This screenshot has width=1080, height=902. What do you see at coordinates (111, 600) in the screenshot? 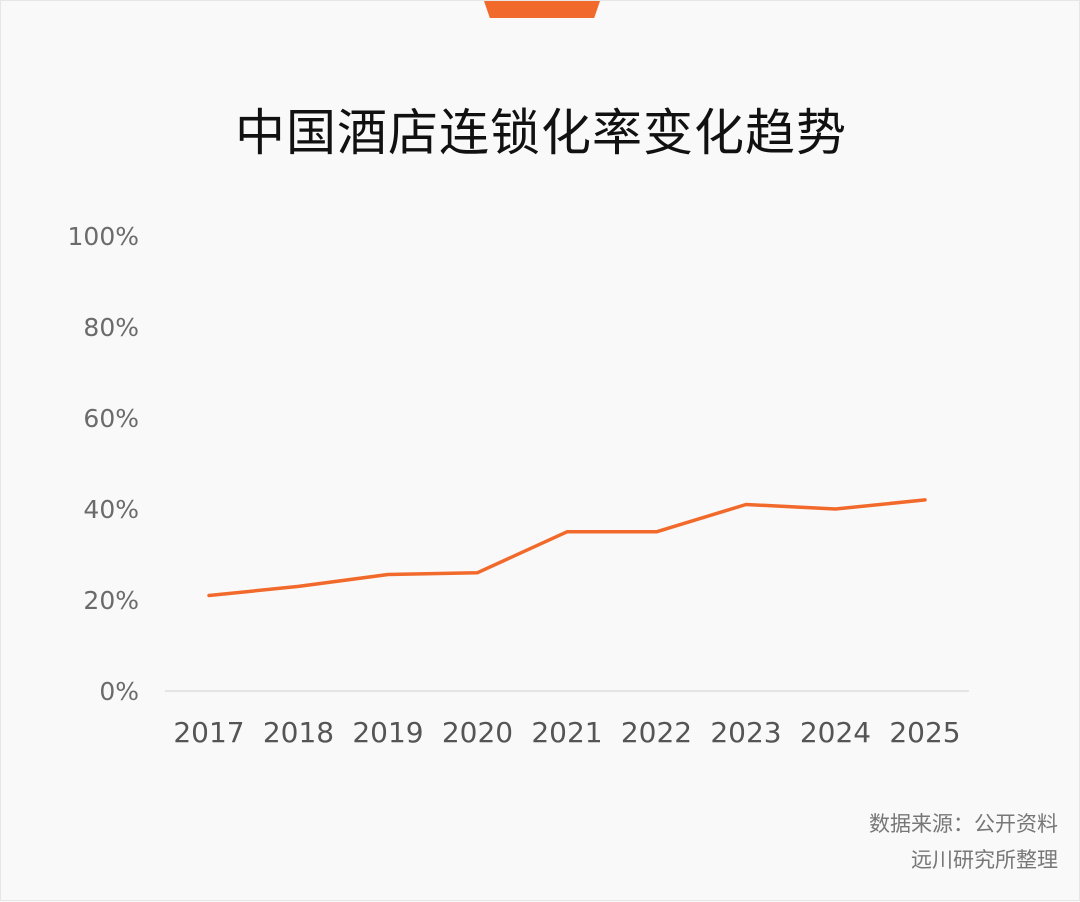
I see `y-tick-label: 20%` at bounding box center [111, 600].